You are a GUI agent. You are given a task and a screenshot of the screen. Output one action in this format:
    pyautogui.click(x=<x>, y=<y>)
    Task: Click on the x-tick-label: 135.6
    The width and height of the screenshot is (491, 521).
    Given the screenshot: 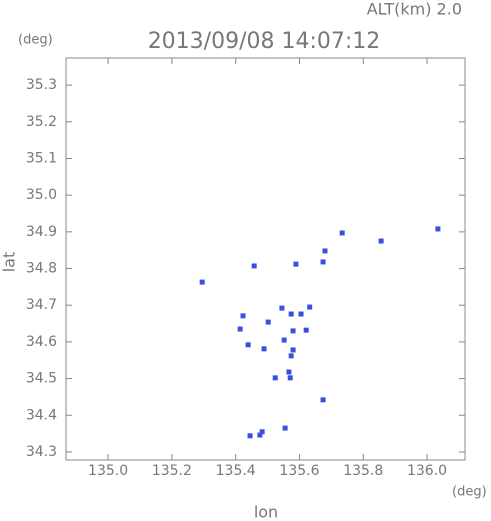 What is the action you would take?
    pyautogui.click(x=299, y=471)
    